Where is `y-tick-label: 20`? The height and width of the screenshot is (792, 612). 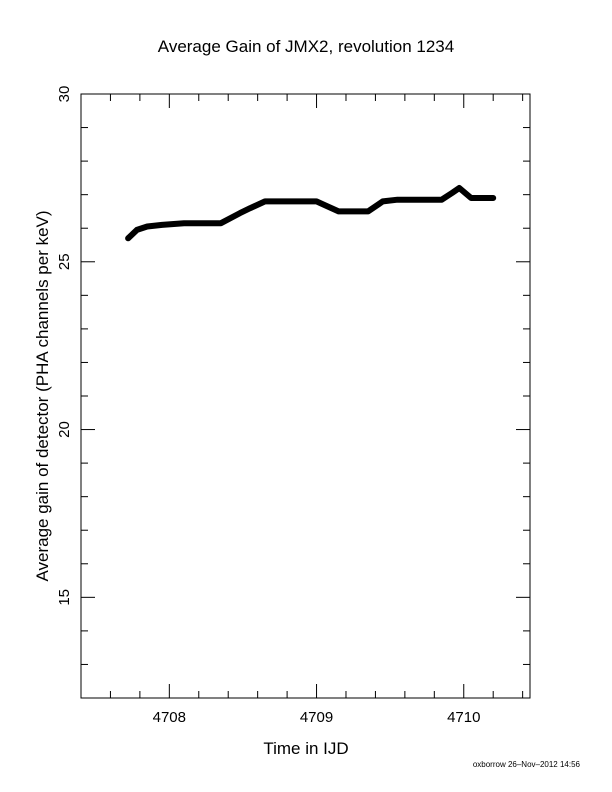
y-tick-label: 20 is located at coordinates (64, 429).